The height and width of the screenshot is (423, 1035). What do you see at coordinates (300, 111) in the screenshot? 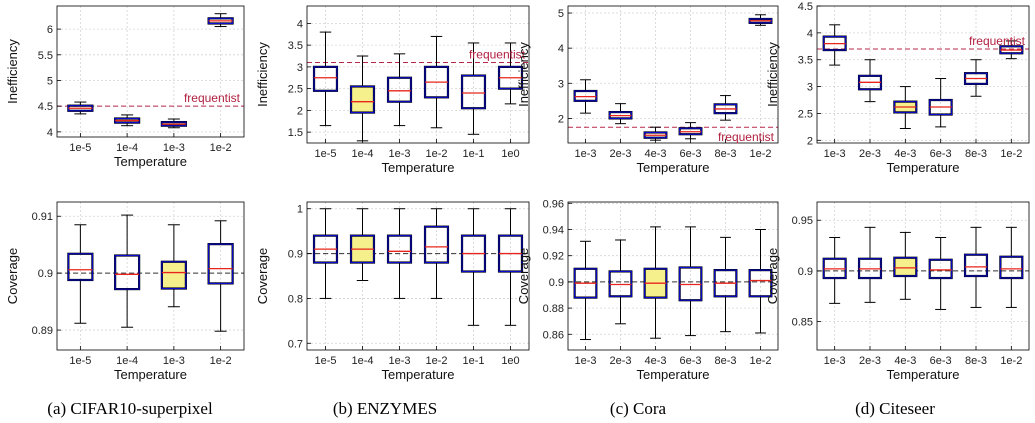
I see `y-tick-label: 2` at bounding box center [300, 111].